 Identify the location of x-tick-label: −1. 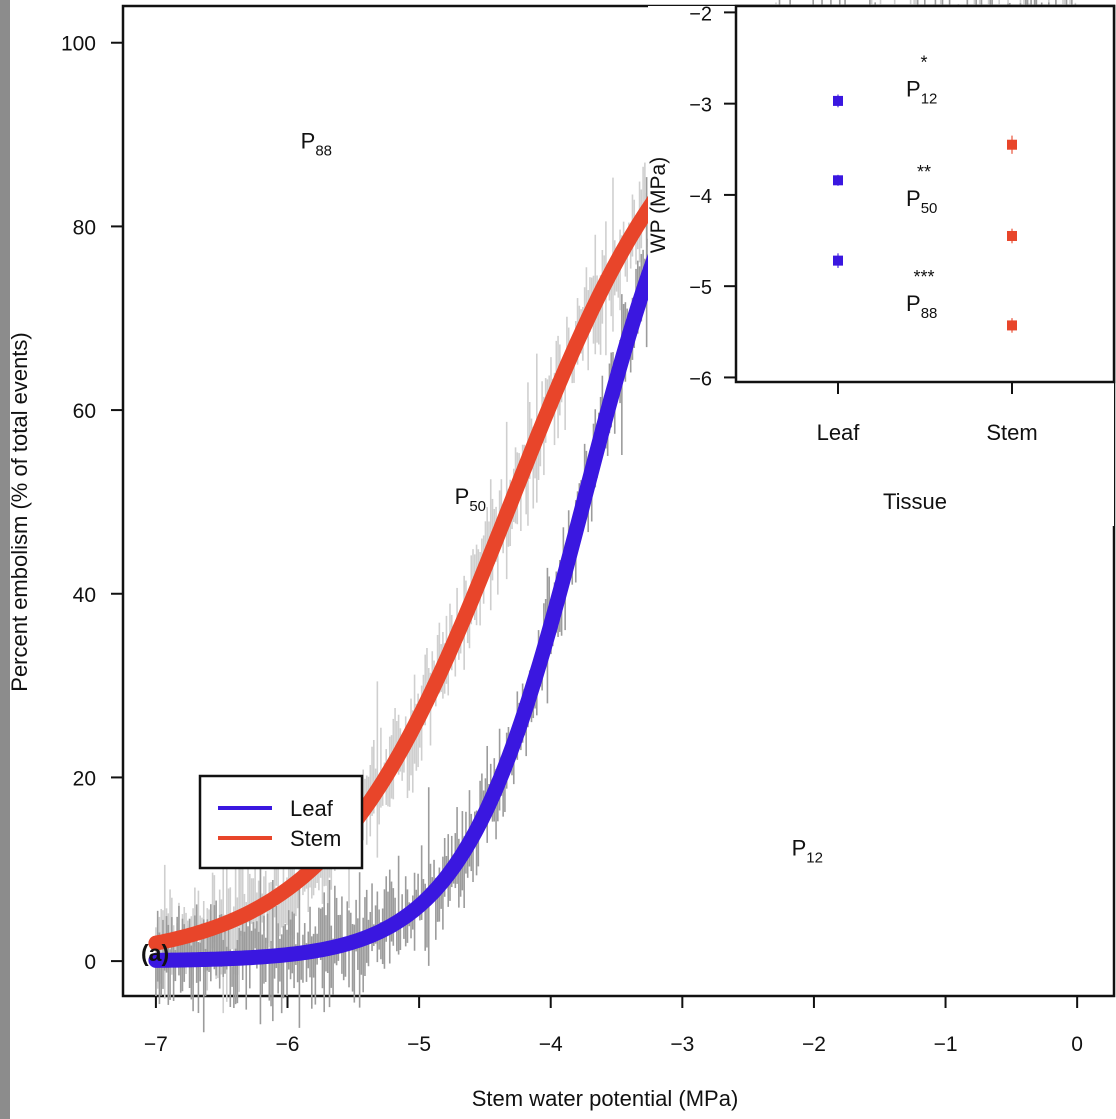
(946, 1044).